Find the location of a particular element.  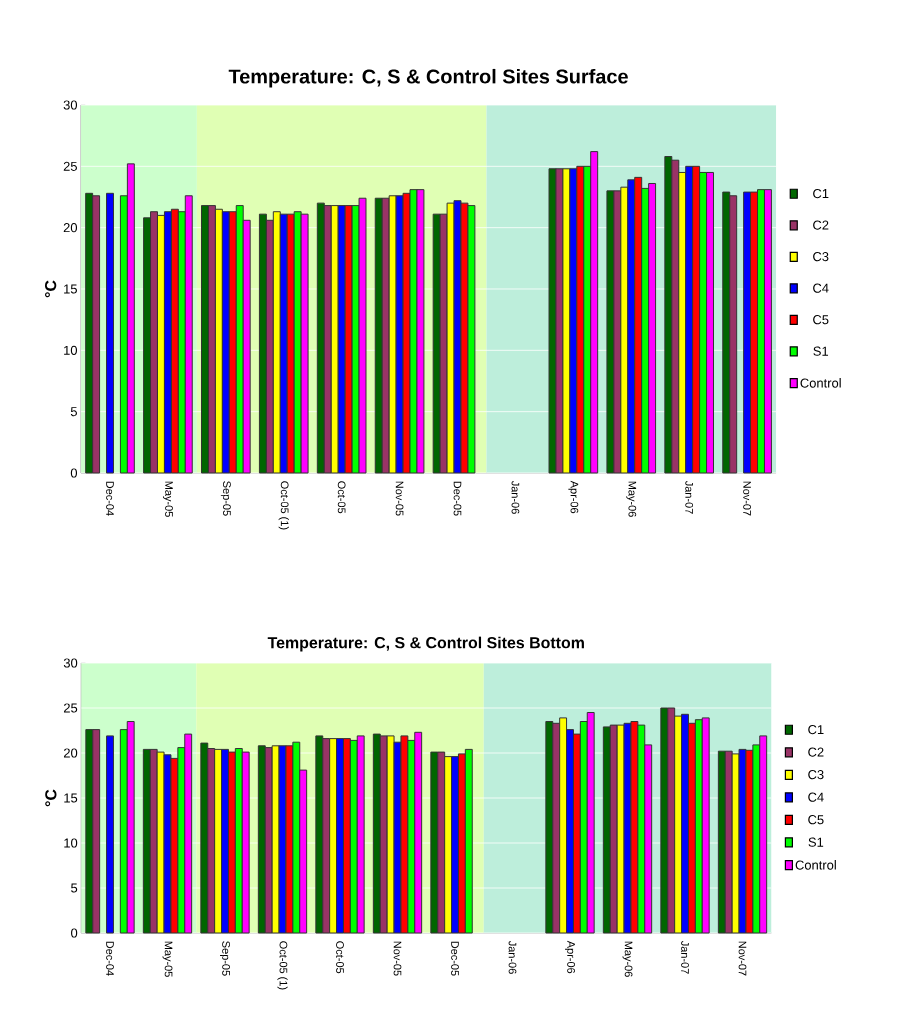

chart-title: Temperature: C, S & Control Sites Bottom is located at coordinates (425, 644).